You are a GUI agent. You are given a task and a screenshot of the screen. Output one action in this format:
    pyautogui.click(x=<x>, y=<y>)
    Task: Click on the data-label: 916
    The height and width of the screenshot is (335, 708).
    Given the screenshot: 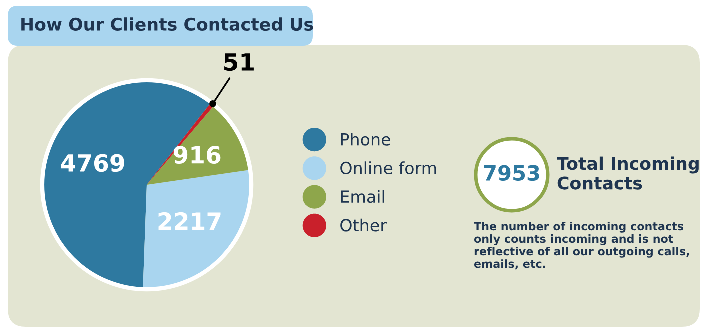 What is the action you would take?
    pyautogui.click(x=197, y=155)
    